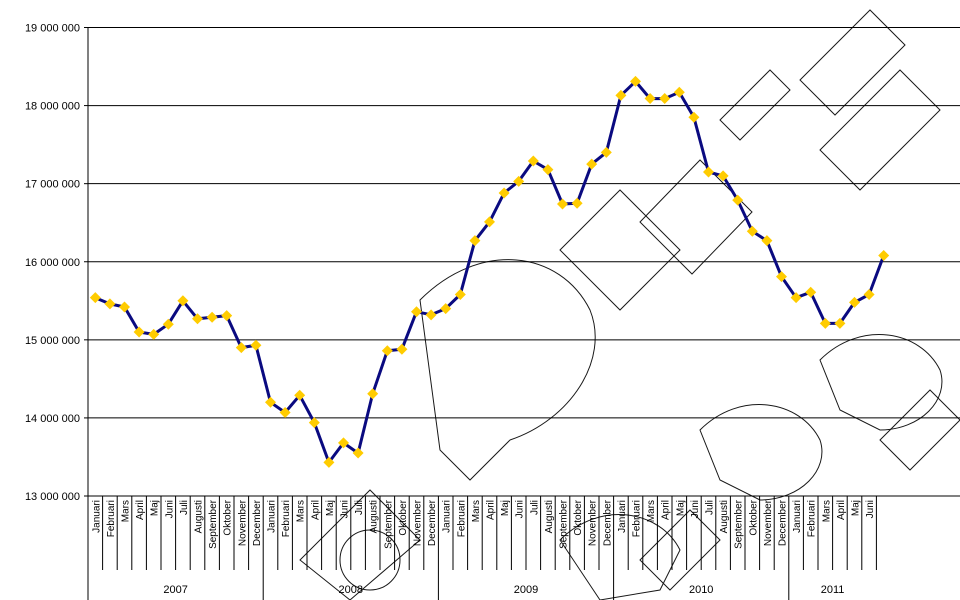 The width and height of the screenshot is (960, 600). Describe the element at coordinates (351, 590) in the screenshot. I see `year-label: 2008` at that location.